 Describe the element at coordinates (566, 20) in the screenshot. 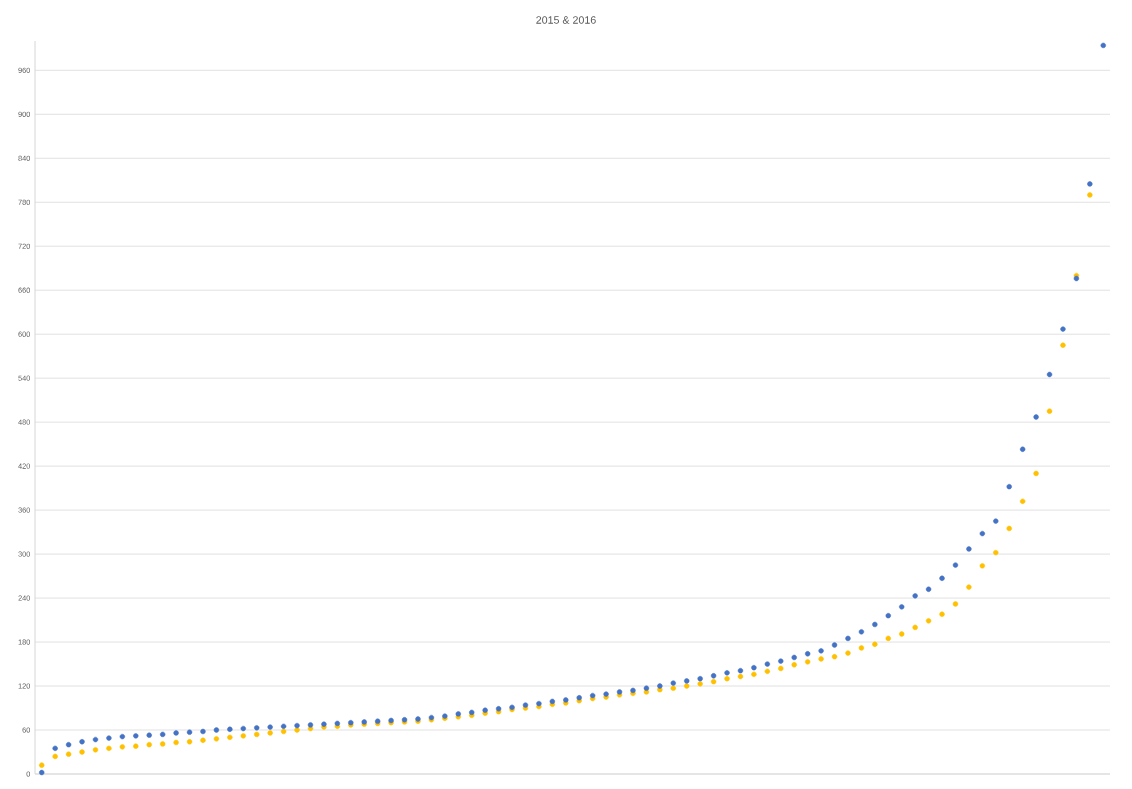

I see `chart-title: 2015 & 2016` at that location.